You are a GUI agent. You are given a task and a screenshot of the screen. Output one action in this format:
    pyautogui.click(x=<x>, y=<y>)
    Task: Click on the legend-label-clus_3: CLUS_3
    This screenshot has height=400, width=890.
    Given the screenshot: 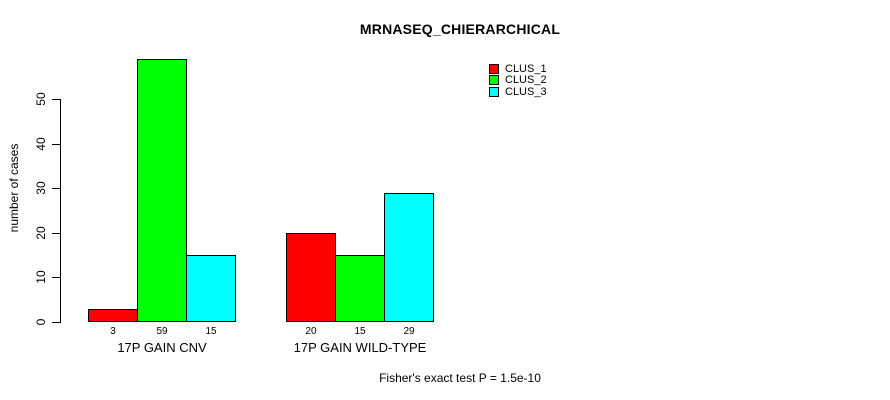 What is the action you would take?
    pyautogui.click(x=526, y=91)
    